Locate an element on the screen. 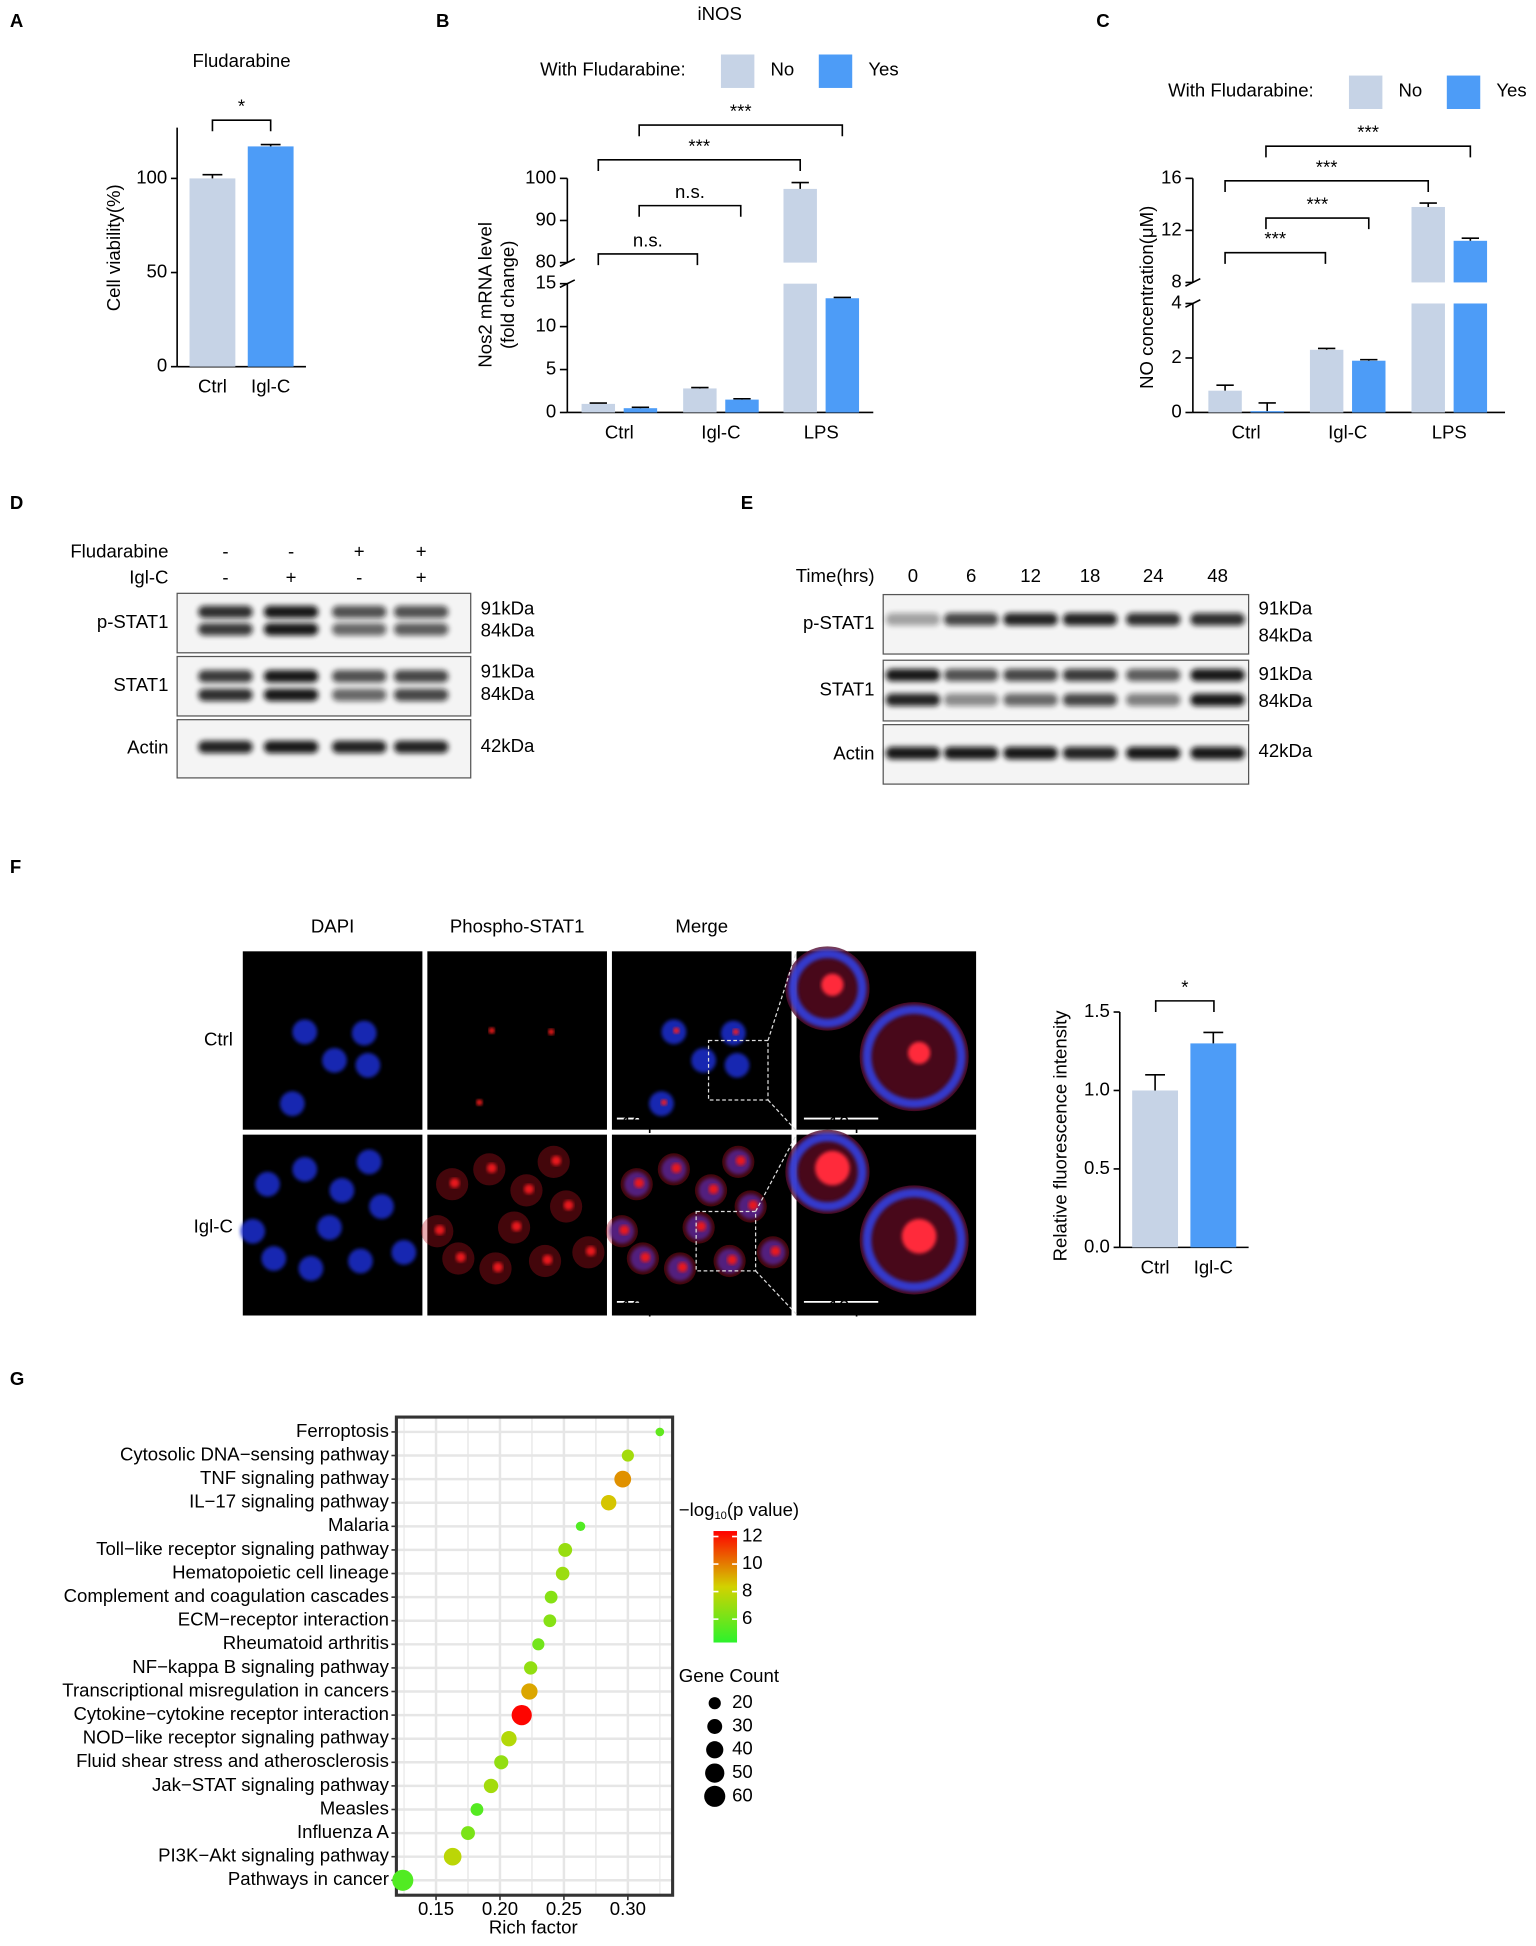 The width and height of the screenshot is (1536, 1946). image-panel: 10 μm is located at coordinates (698, 1225).